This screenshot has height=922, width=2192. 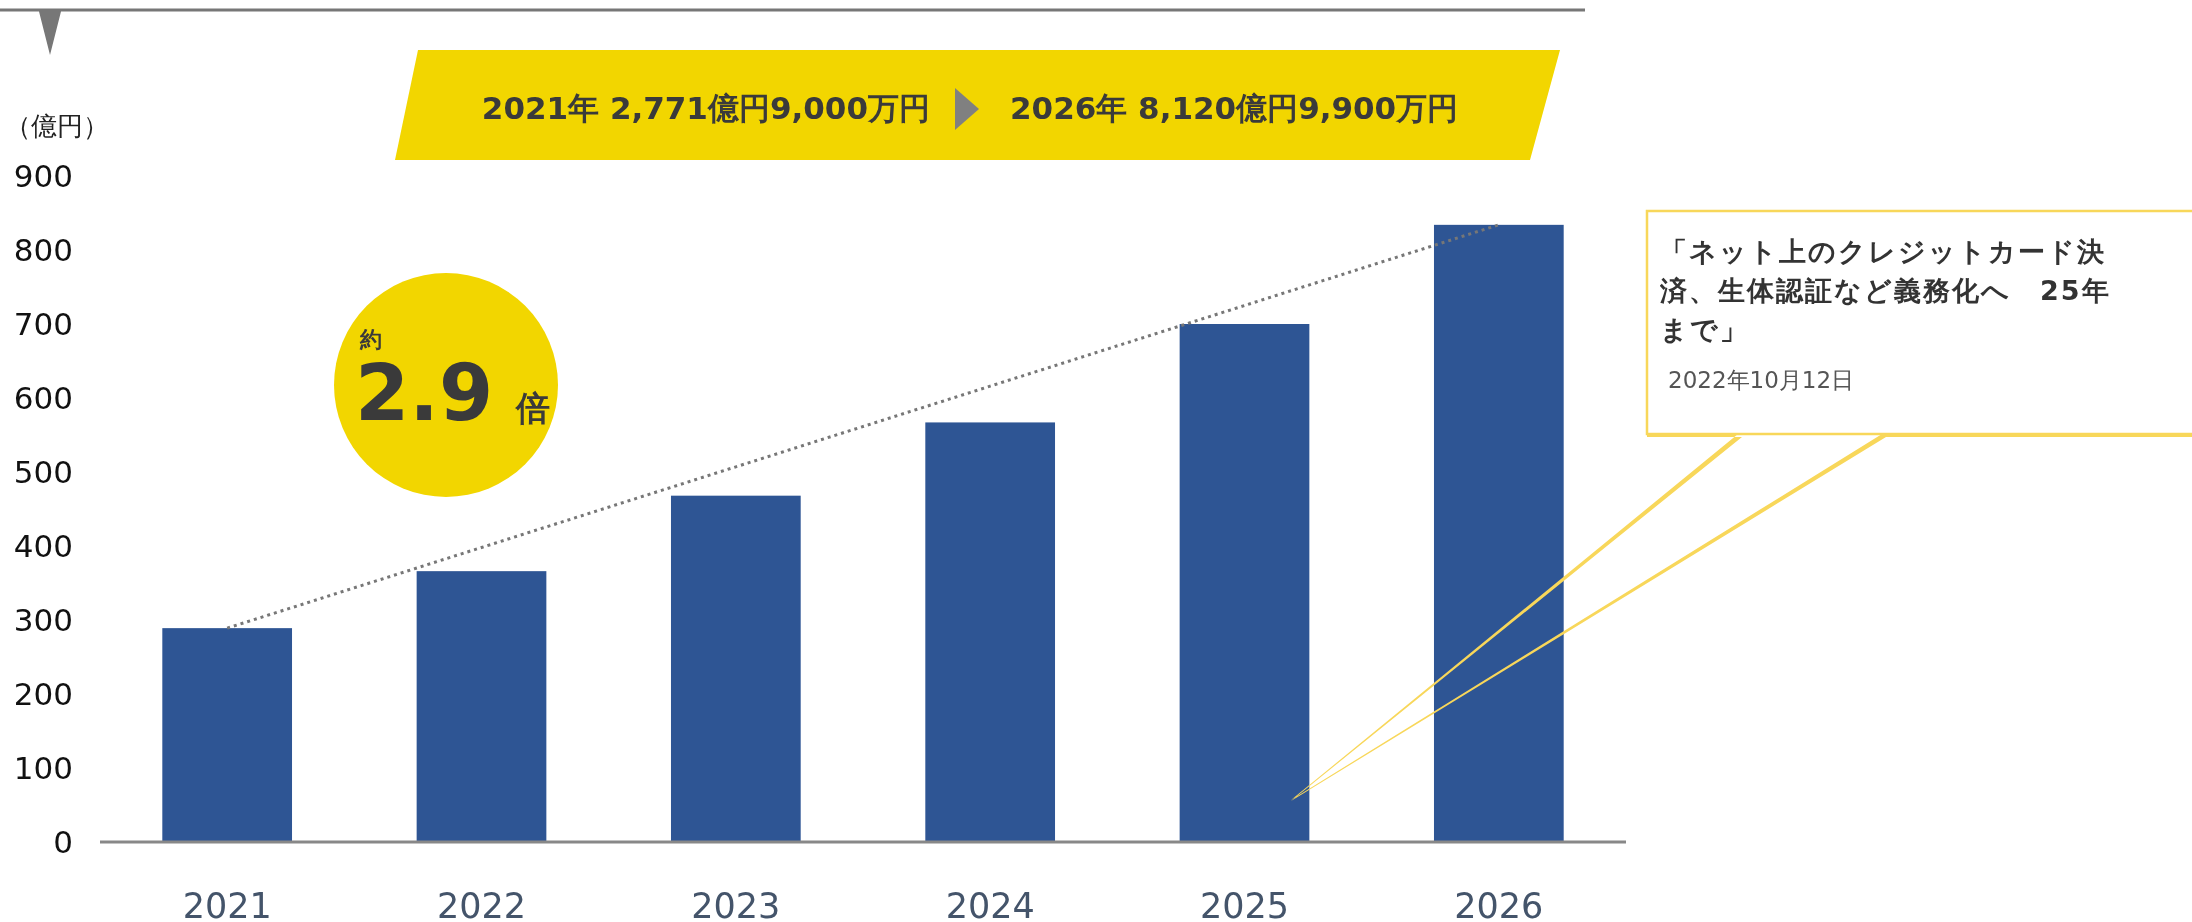 I want to click on y-axis-title: （億円）, so click(x=57, y=126).